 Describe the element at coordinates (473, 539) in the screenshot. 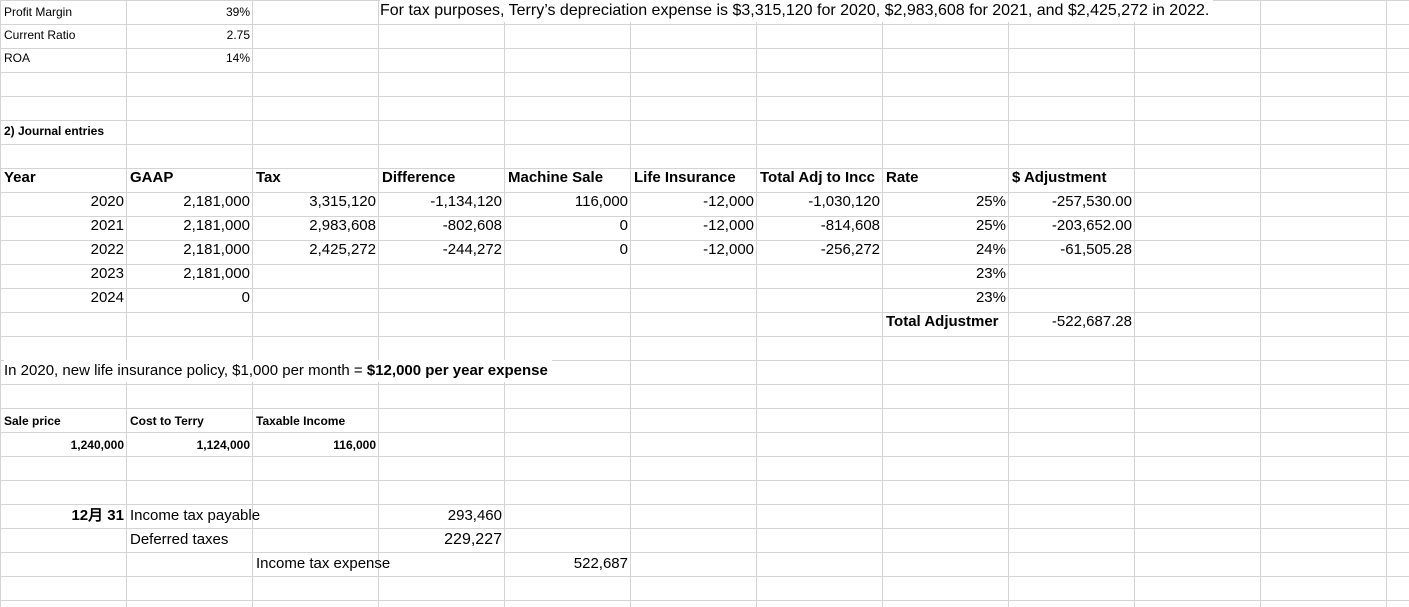

I see `journal-line2-value: 229,227` at that location.